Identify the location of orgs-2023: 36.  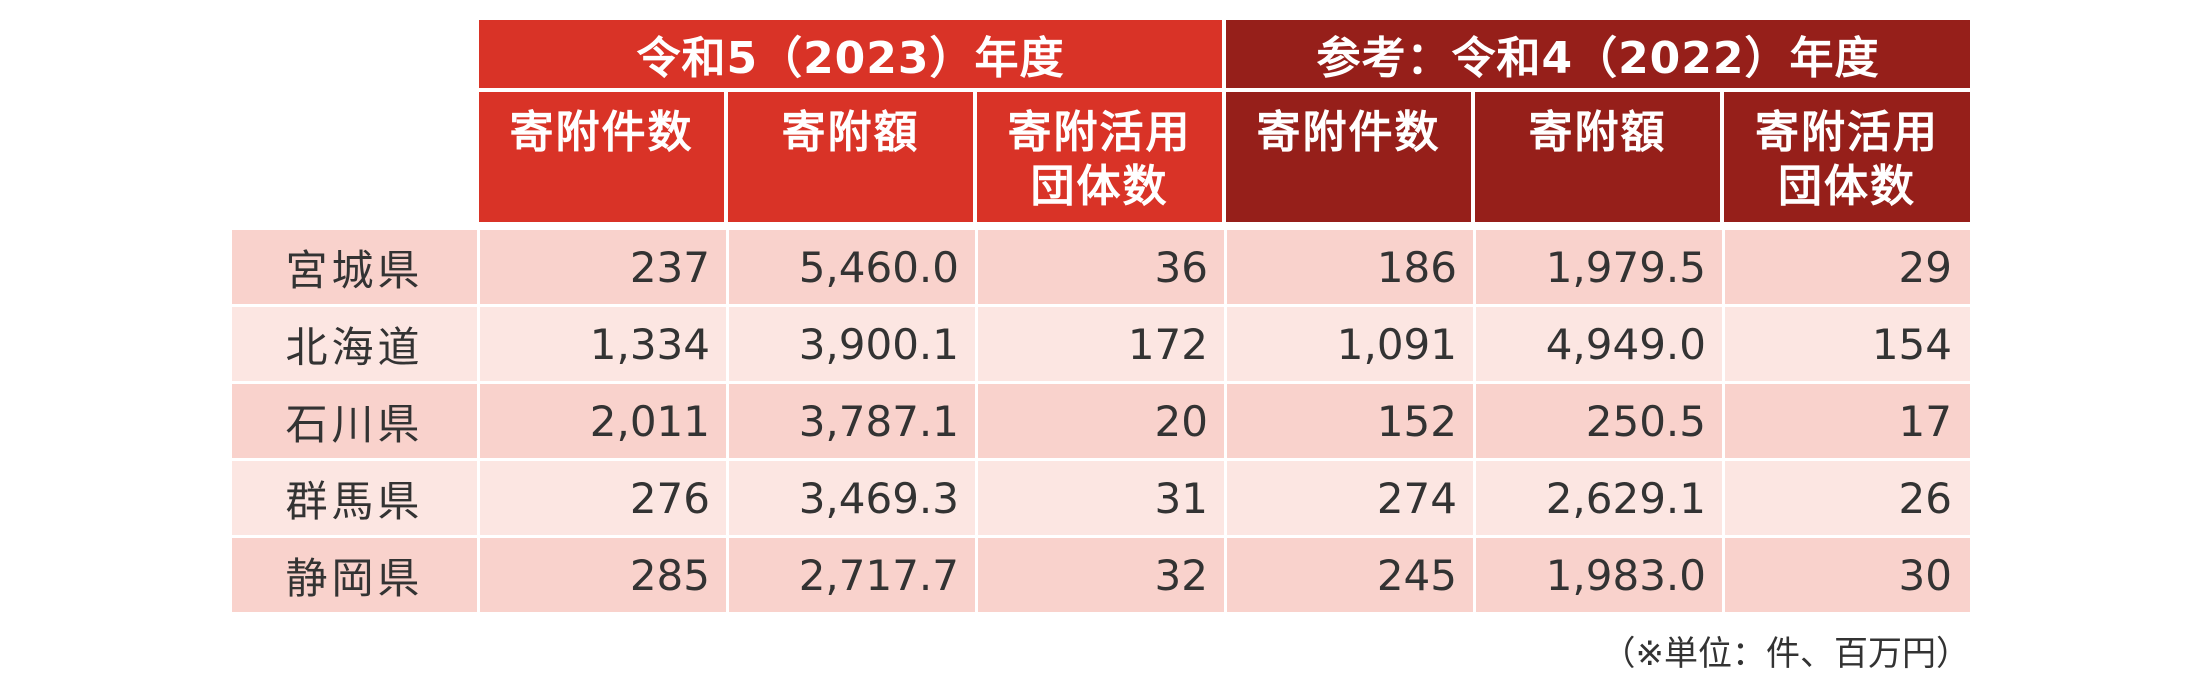
(1181, 267).